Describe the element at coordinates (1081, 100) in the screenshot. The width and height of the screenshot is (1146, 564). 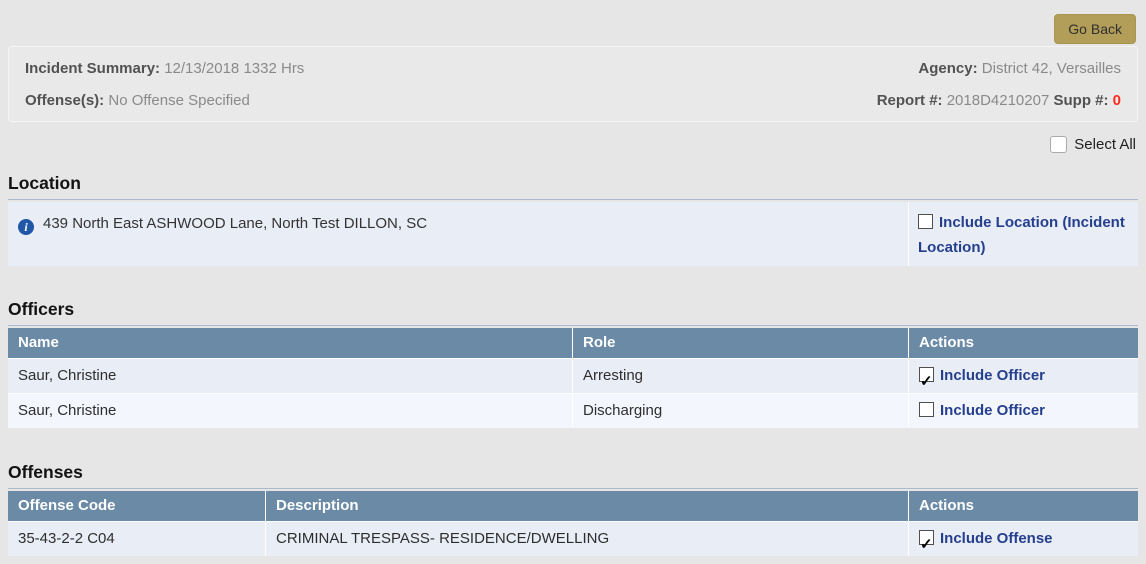
I see `supp-number-label: Supp #:` at that location.